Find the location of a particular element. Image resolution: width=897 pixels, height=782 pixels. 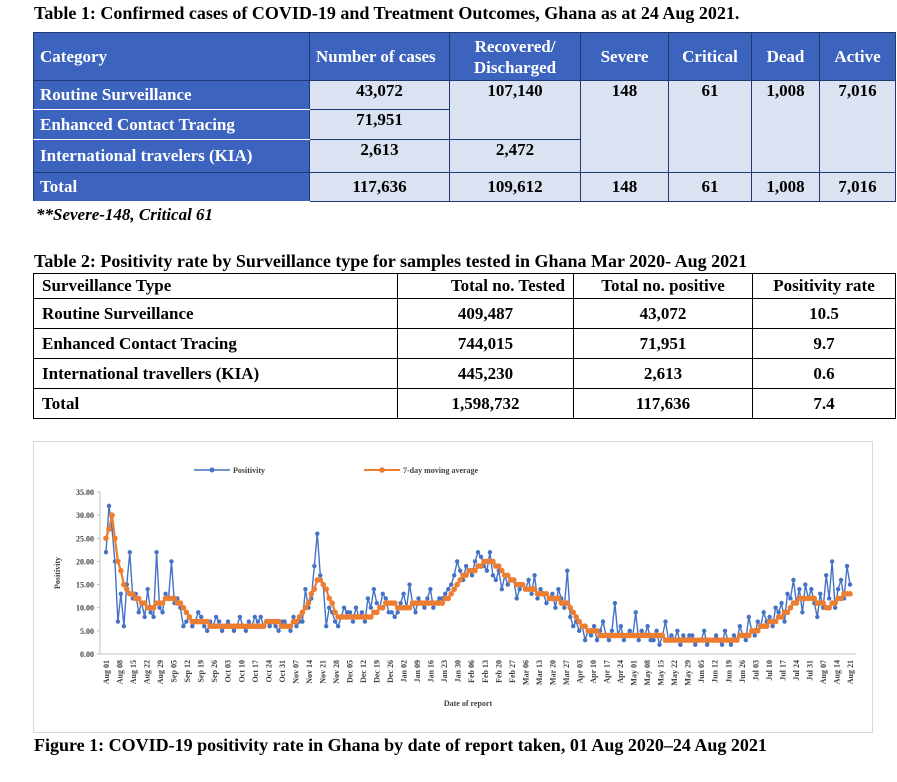

x-tick-label: Nov 14 is located at coordinates (309, 672).